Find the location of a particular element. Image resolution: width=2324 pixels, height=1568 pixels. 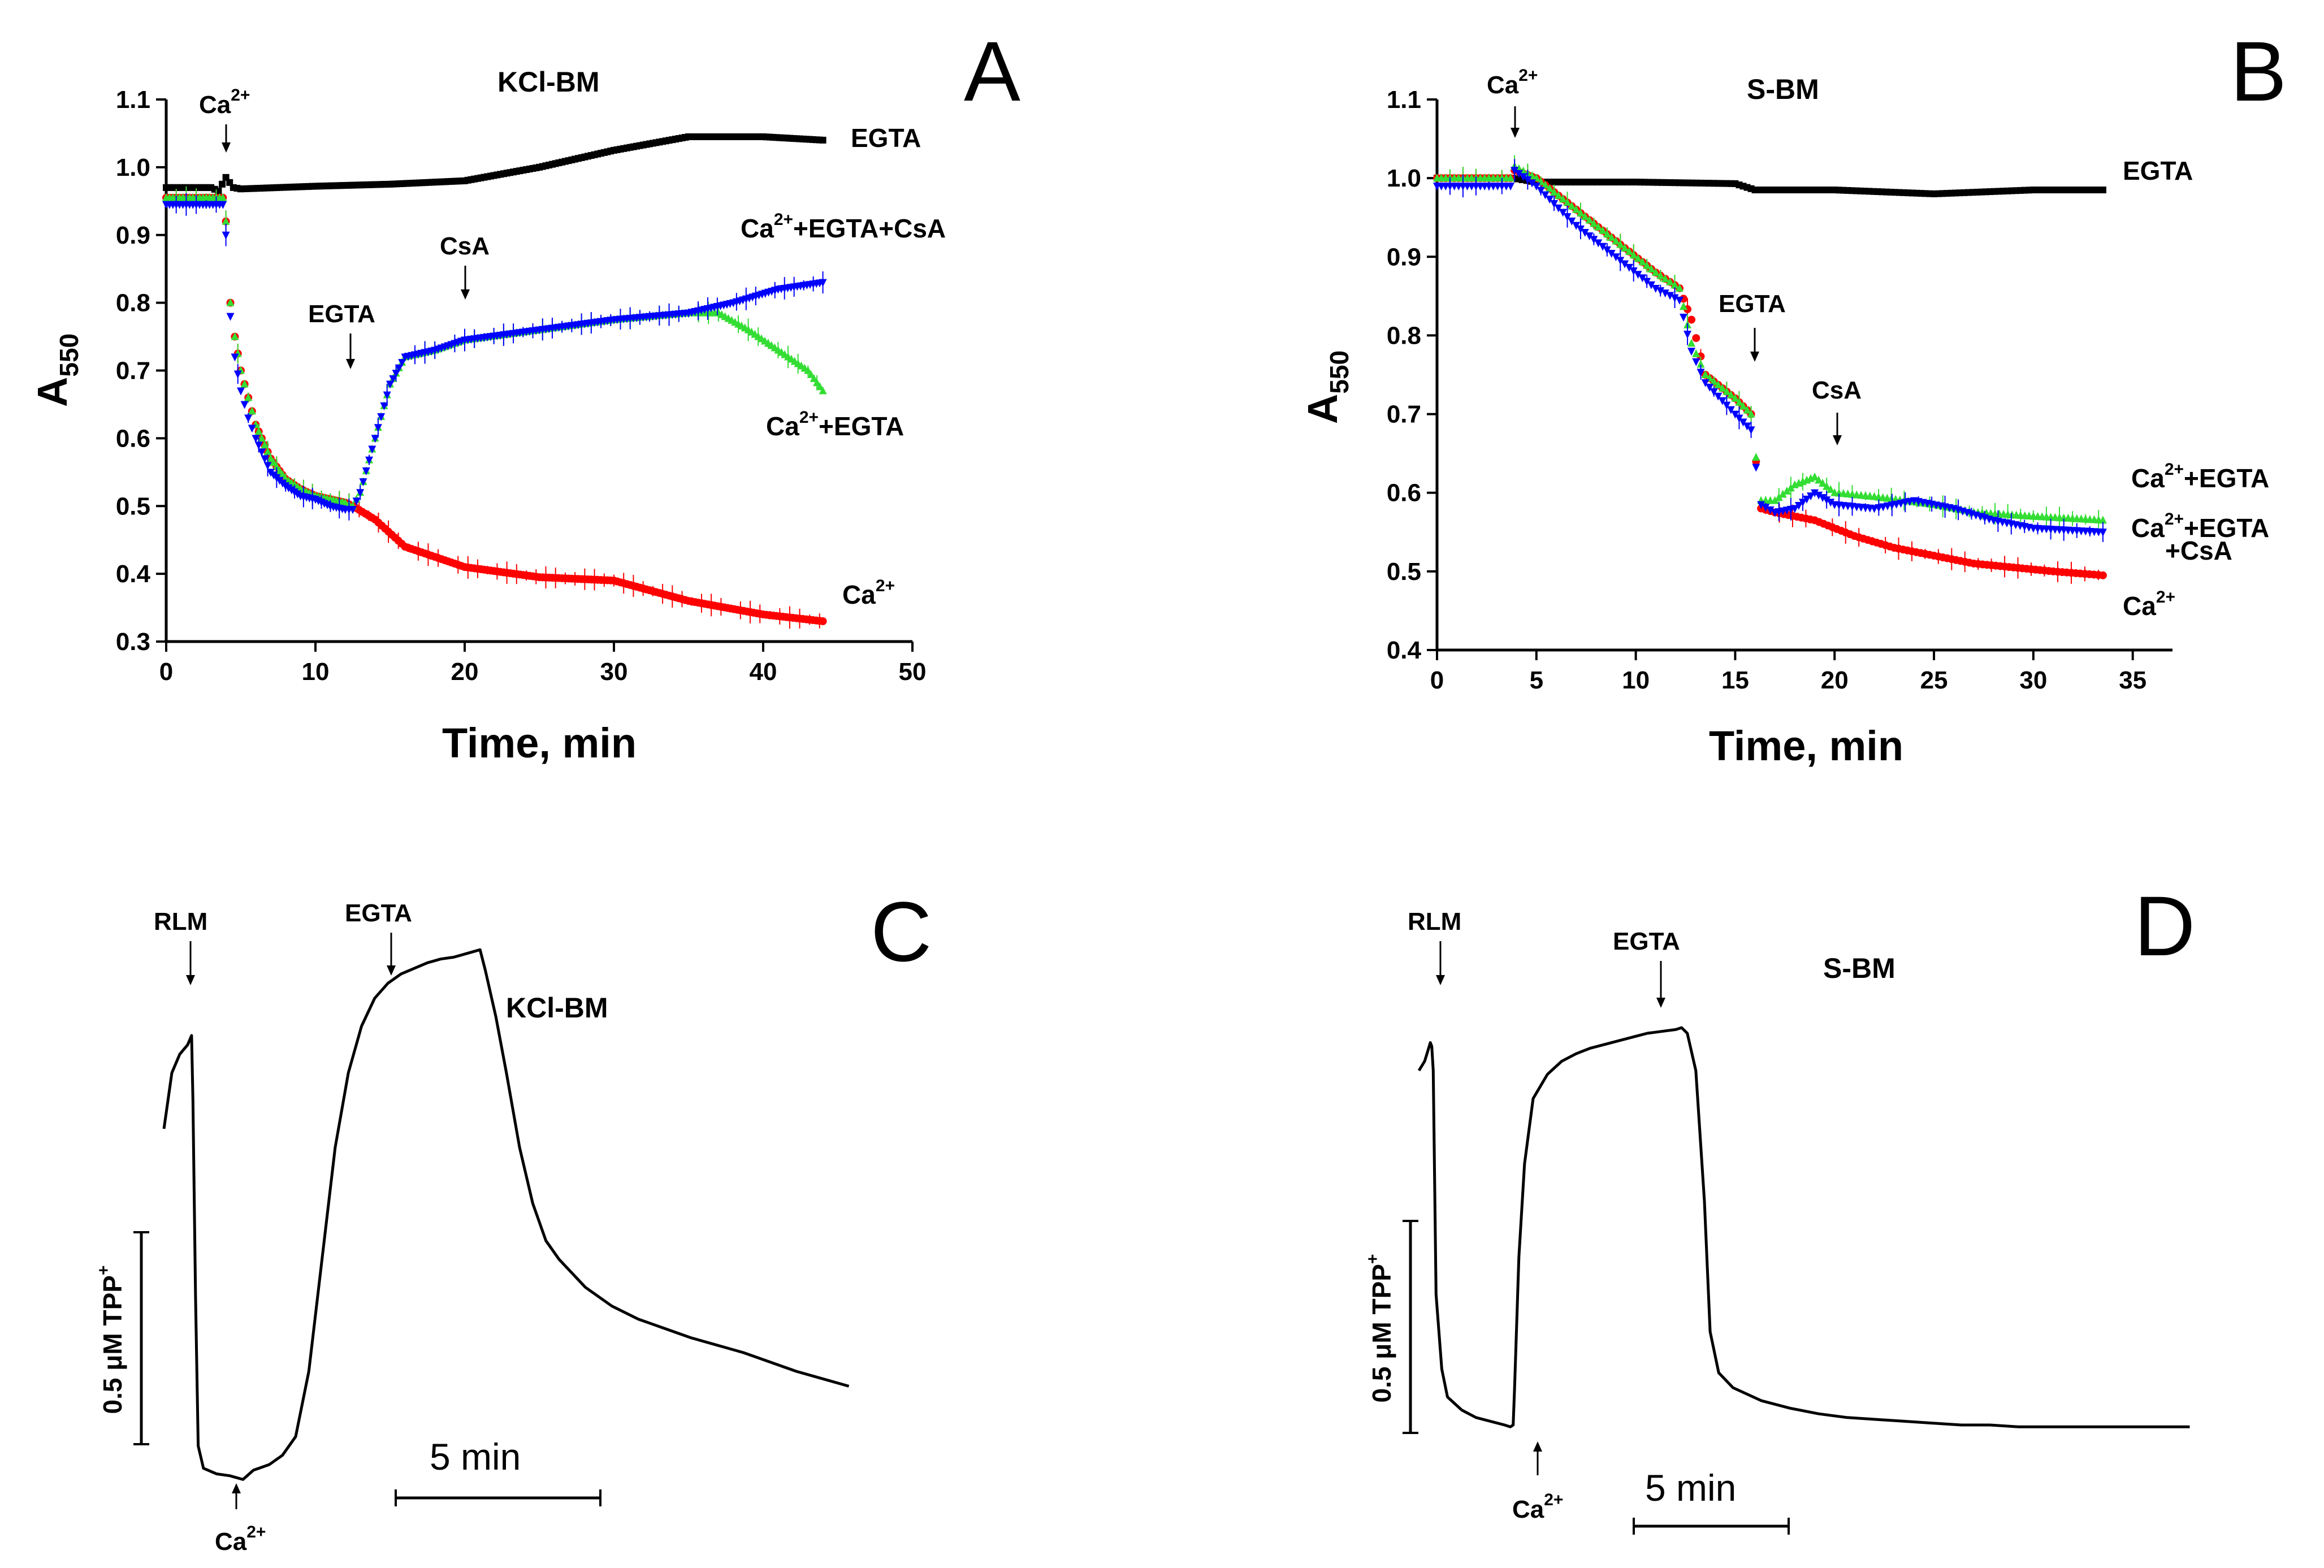

panel-a-y-tick-label: 0.6 is located at coordinates (133, 438).